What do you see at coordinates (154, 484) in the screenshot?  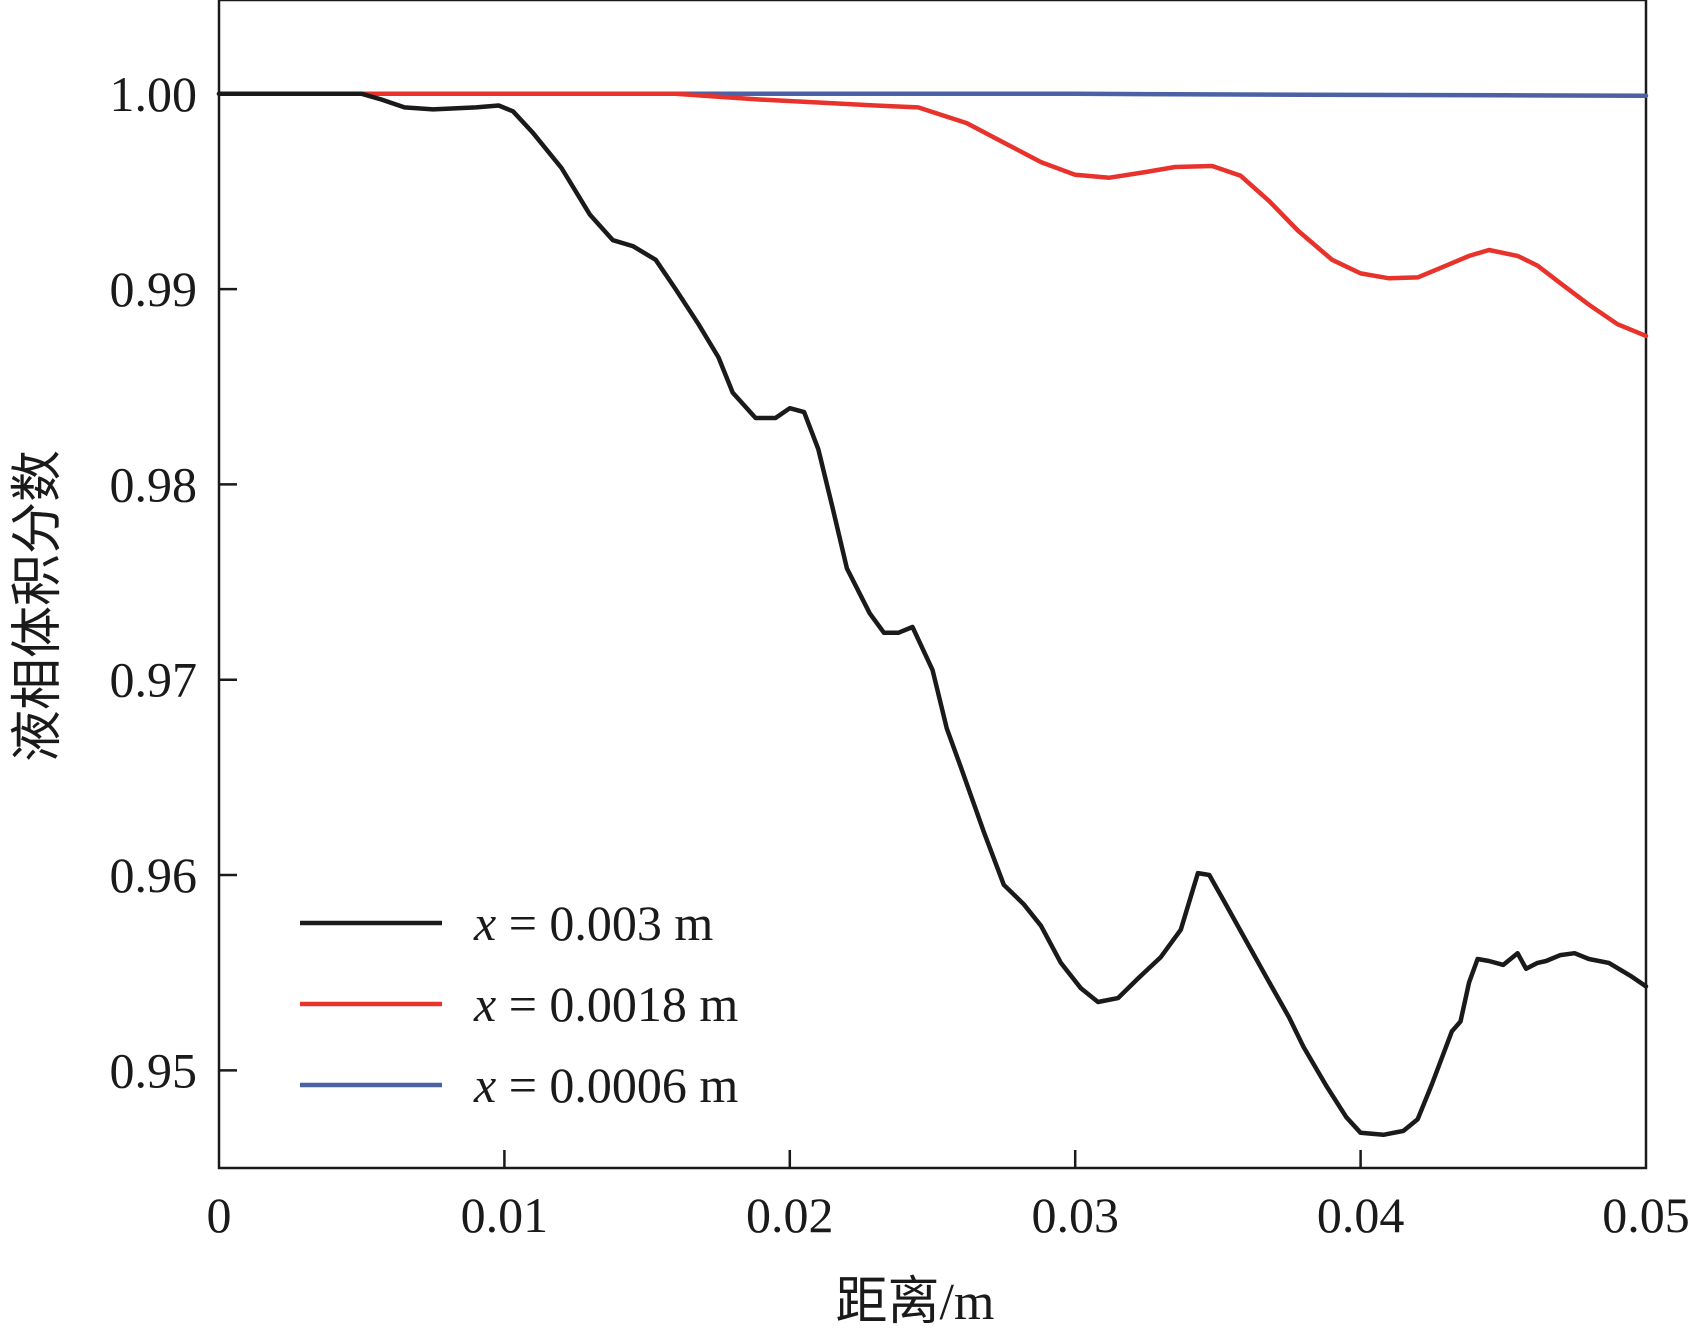 I see `y-tick-label: 0.98` at bounding box center [154, 484].